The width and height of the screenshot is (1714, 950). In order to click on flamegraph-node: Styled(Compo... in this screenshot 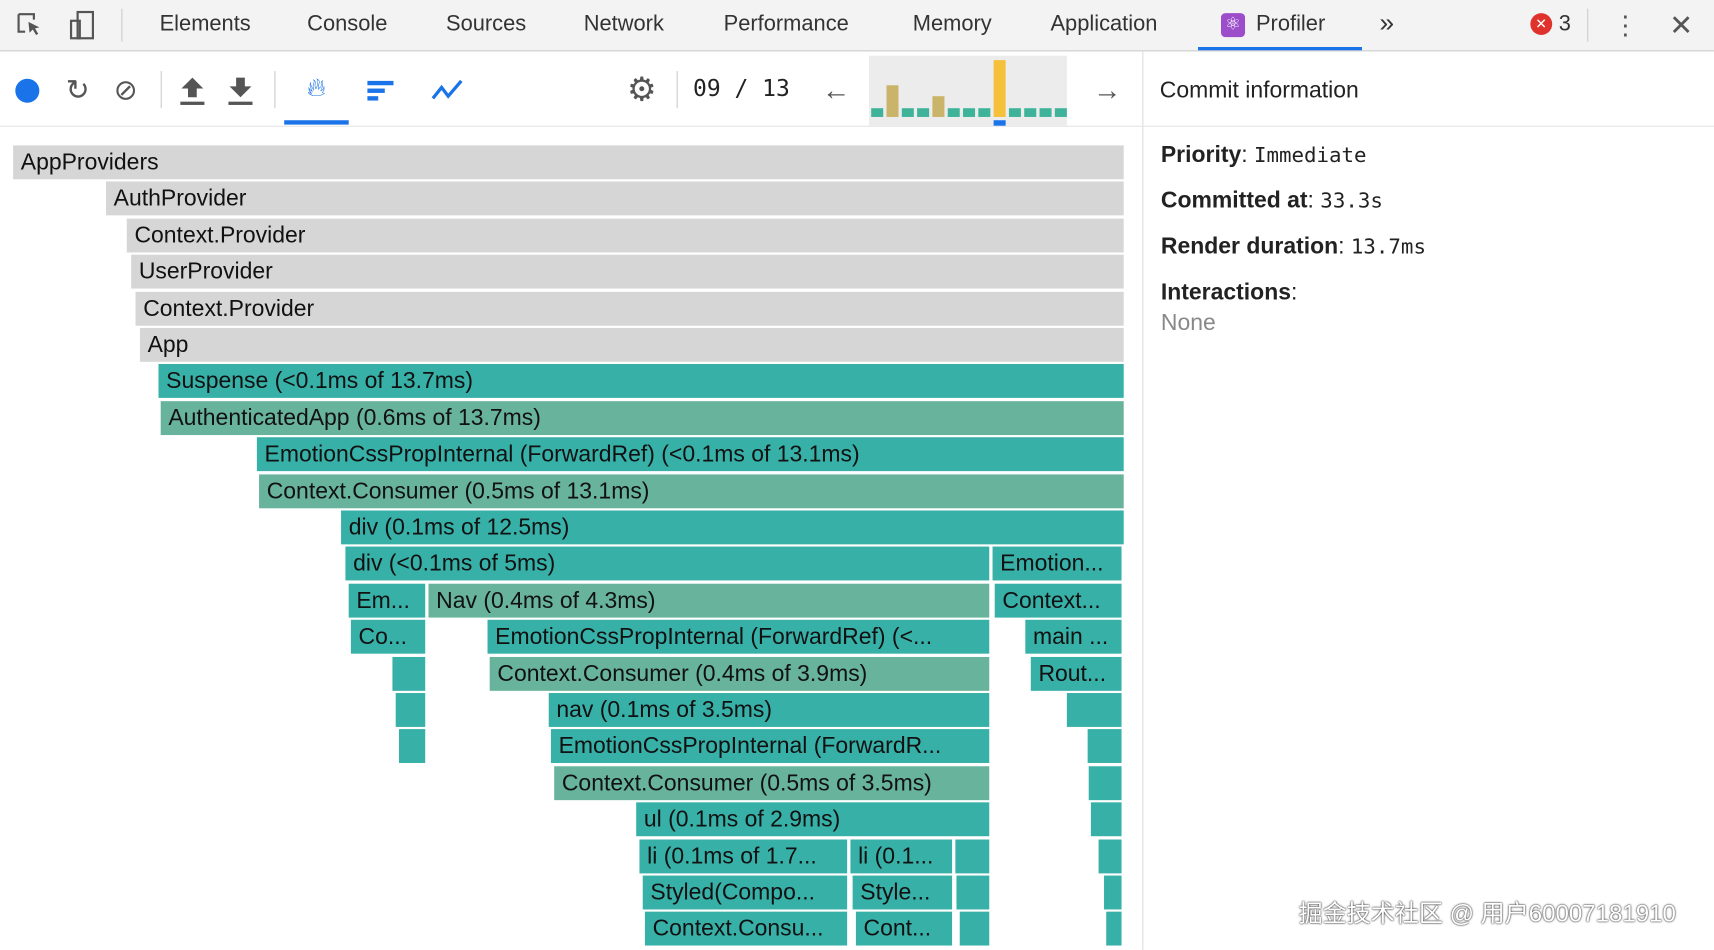, I will do `click(745, 892)`.